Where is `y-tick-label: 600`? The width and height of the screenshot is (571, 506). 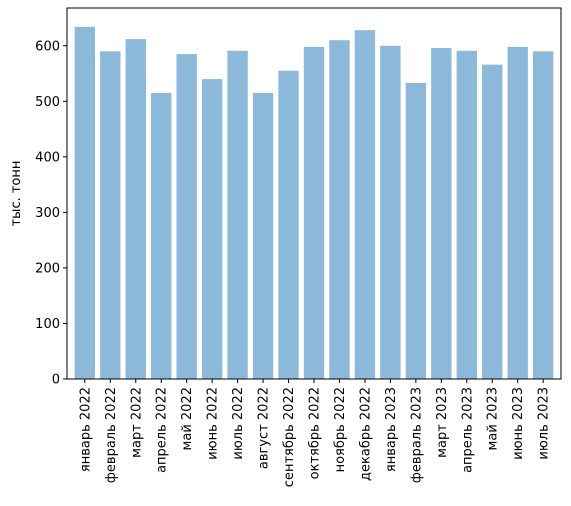 y-tick-label: 600 is located at coordinates (47, 46).